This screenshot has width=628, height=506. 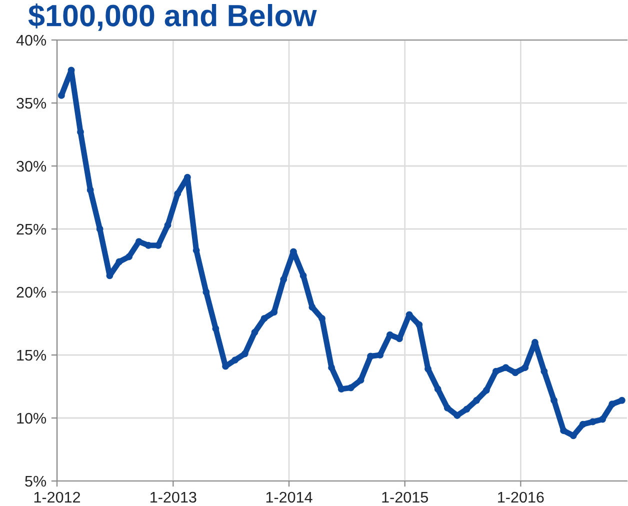 What do you see at coordinates (31, 355) in the screenshot?
I see `y-tick-label: 15%` at bounding box center [31, 355].